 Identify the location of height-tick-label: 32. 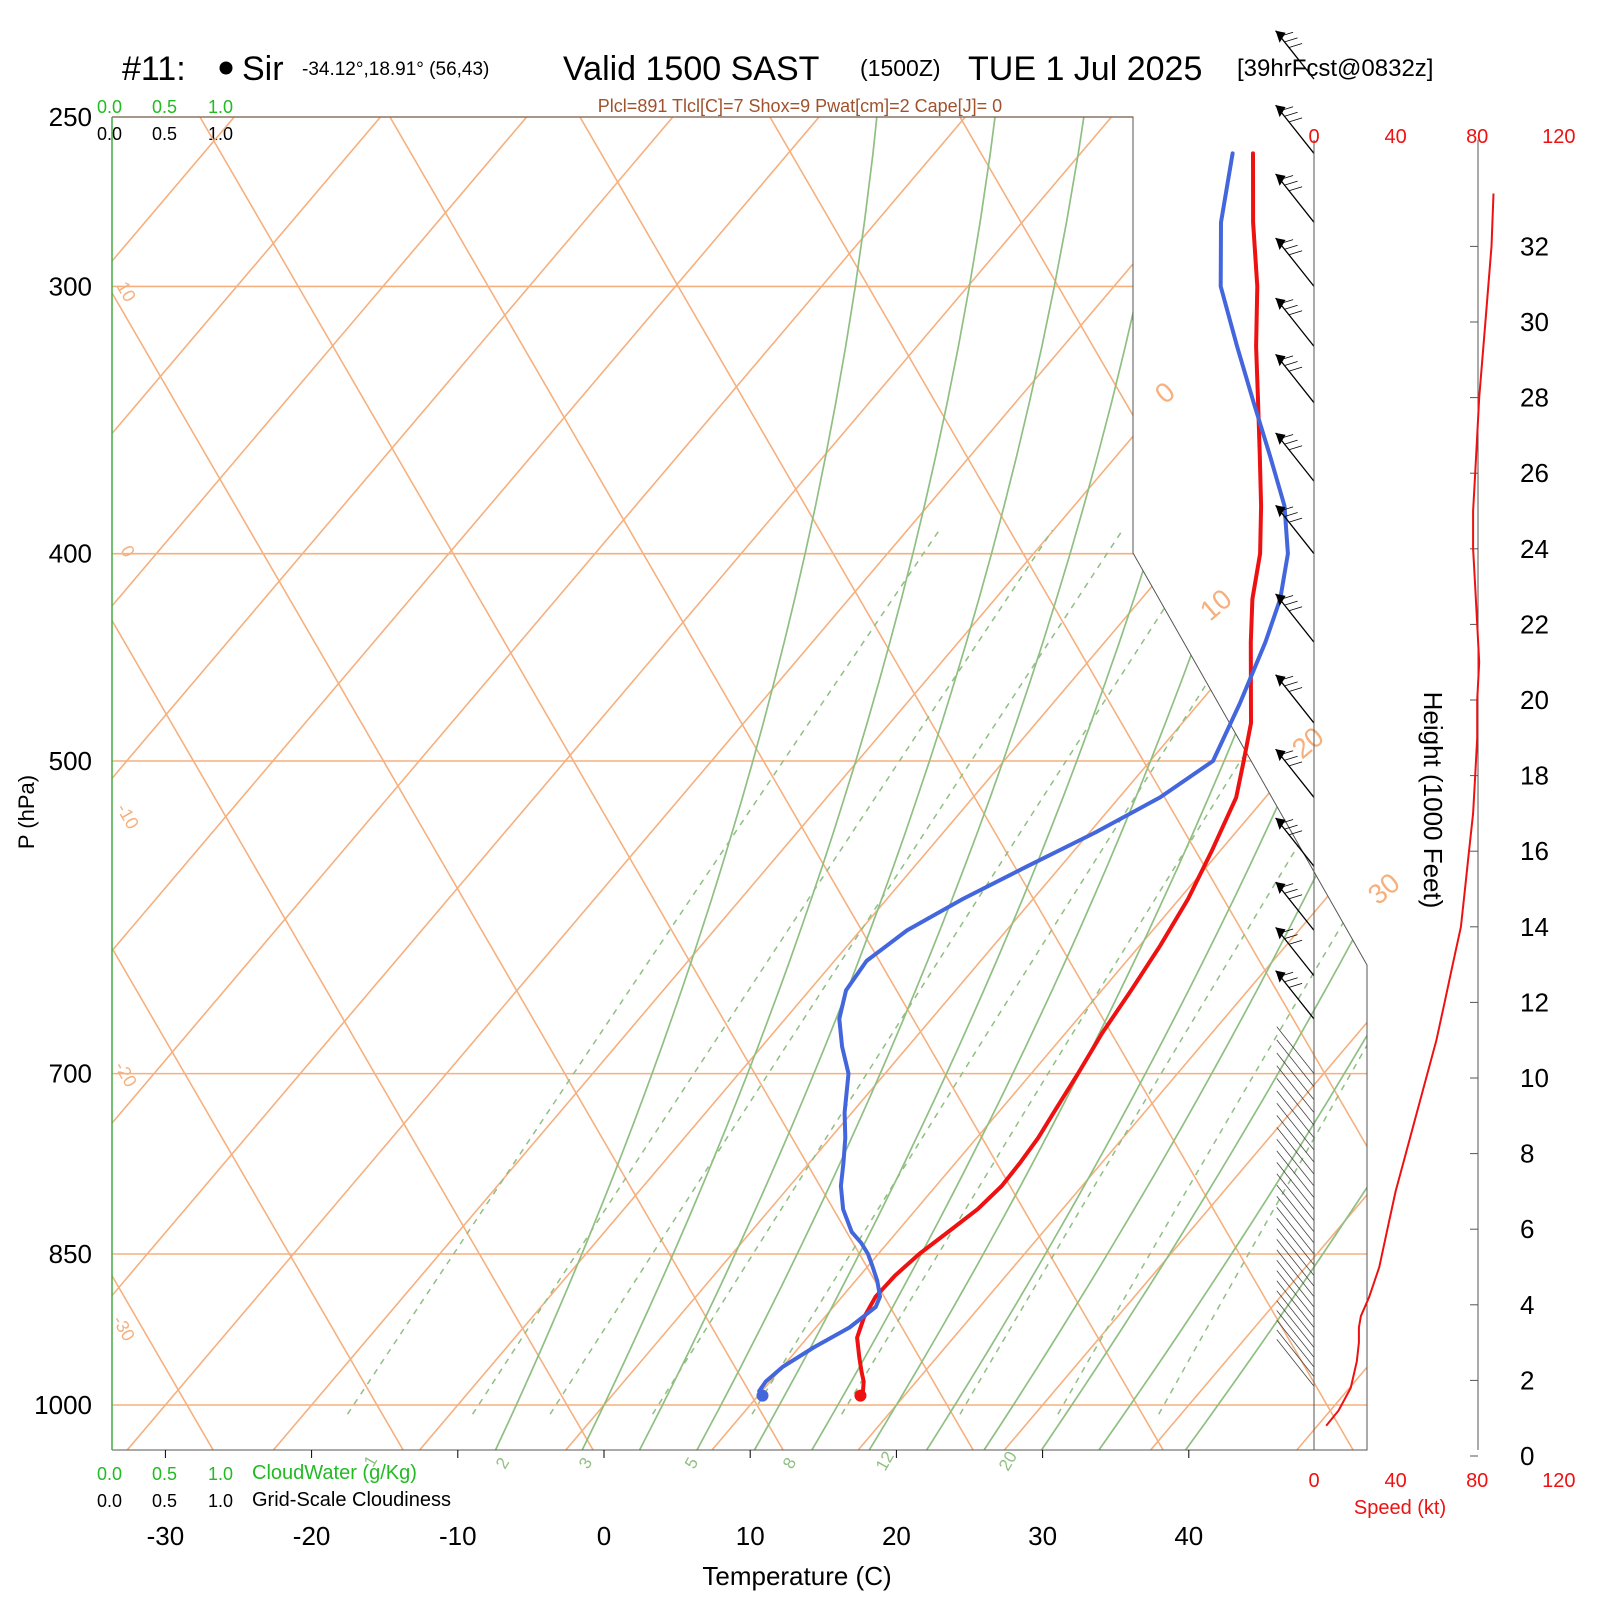
(1534, 246).